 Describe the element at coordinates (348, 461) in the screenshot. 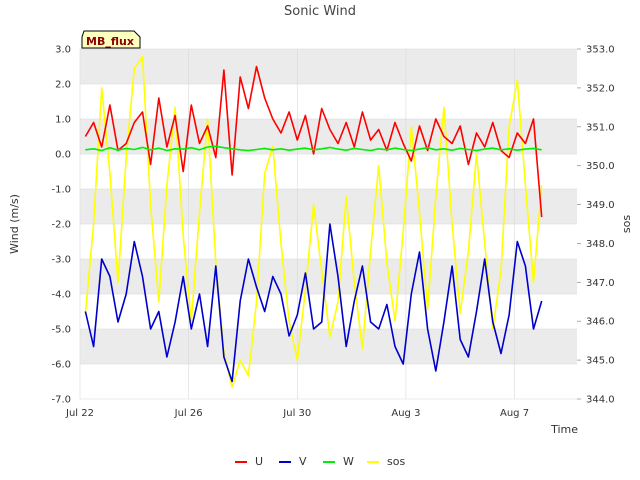

I see `legend-label-w: W` at that location.